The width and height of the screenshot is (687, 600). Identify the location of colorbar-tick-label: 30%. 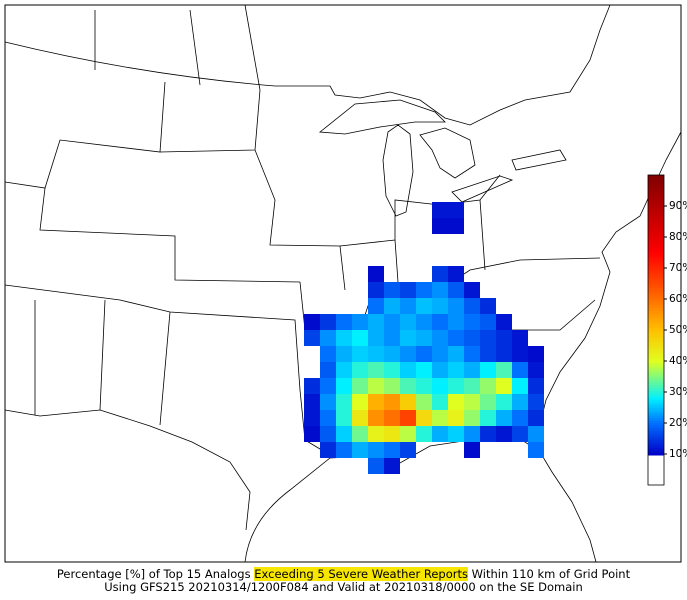
(678, 392).